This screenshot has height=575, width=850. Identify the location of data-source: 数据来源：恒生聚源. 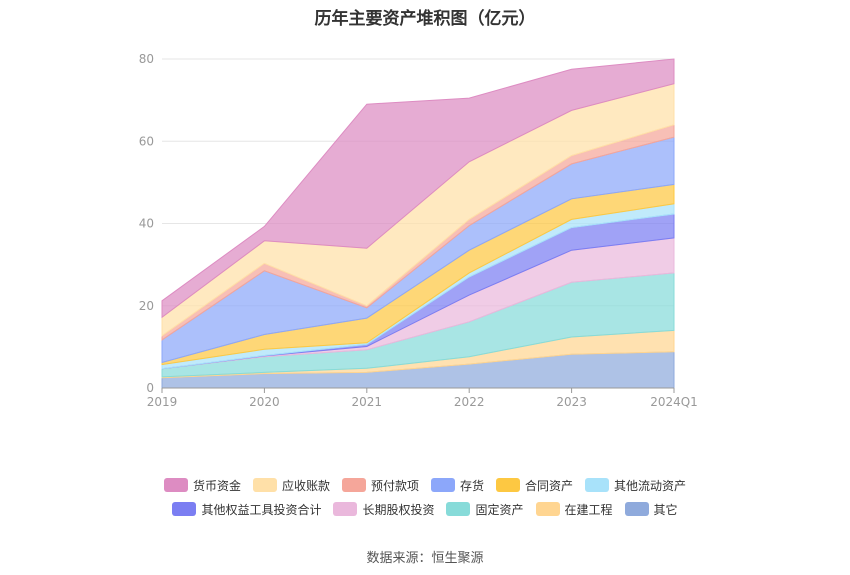
(425, 558).